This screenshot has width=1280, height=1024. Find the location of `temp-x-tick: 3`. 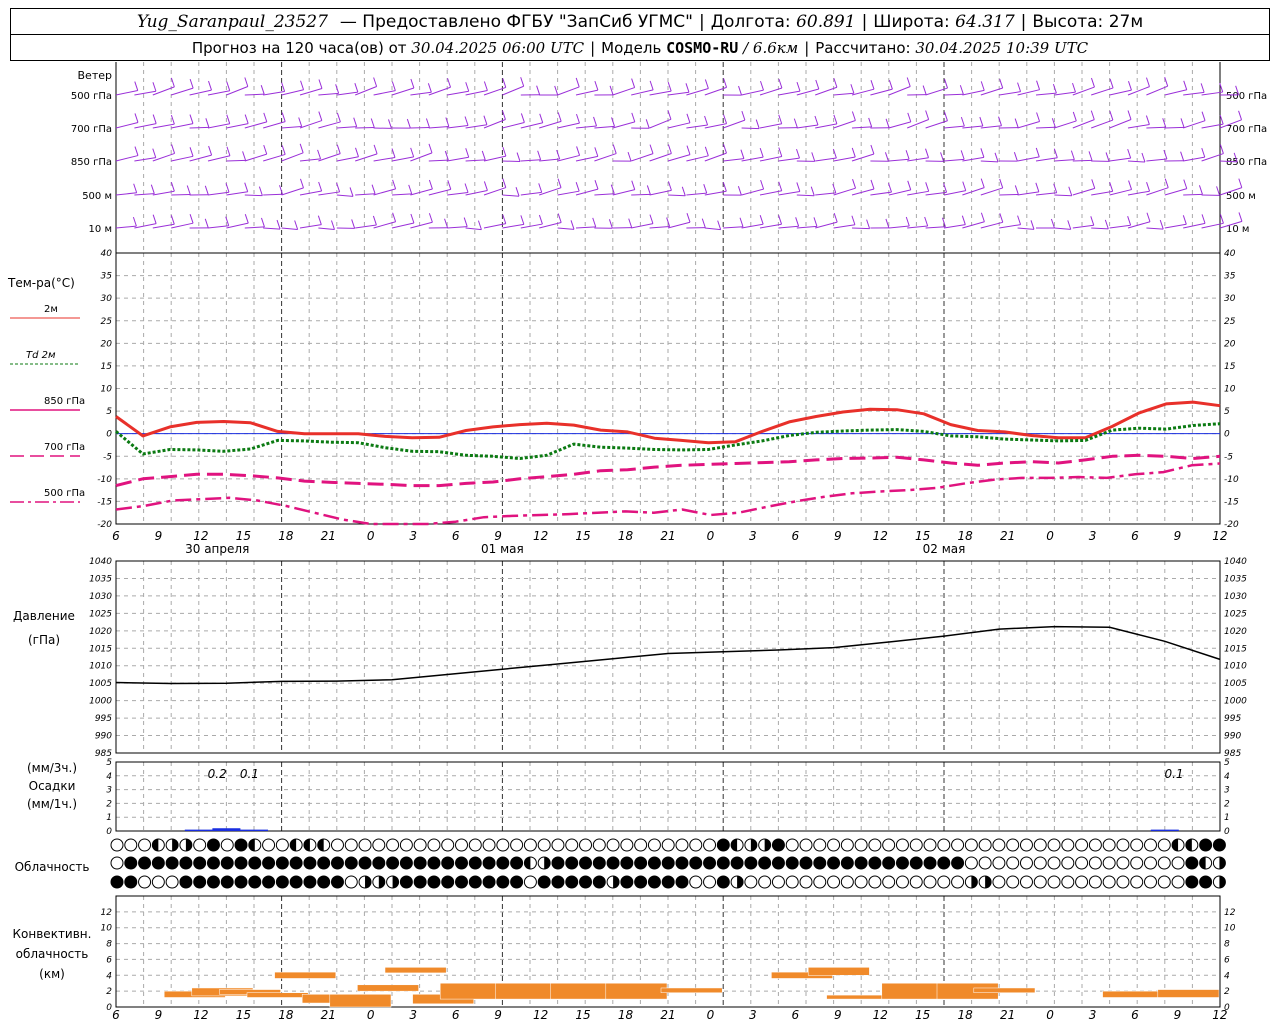

temp-x-tick: 3 is located at coordinates (753, 536).